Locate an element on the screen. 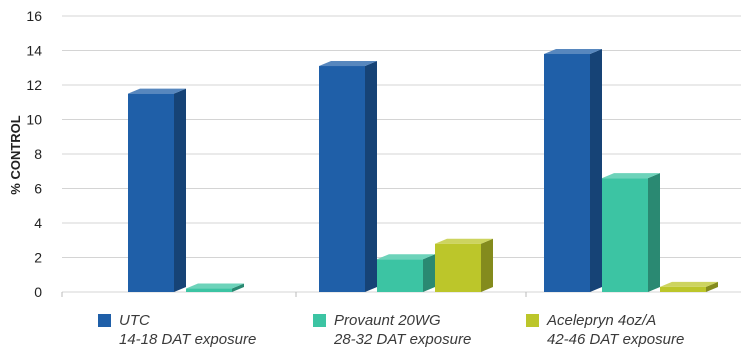 The image size is (741, 349). y-tick-label: 16 is located at coordinates (34, 16).